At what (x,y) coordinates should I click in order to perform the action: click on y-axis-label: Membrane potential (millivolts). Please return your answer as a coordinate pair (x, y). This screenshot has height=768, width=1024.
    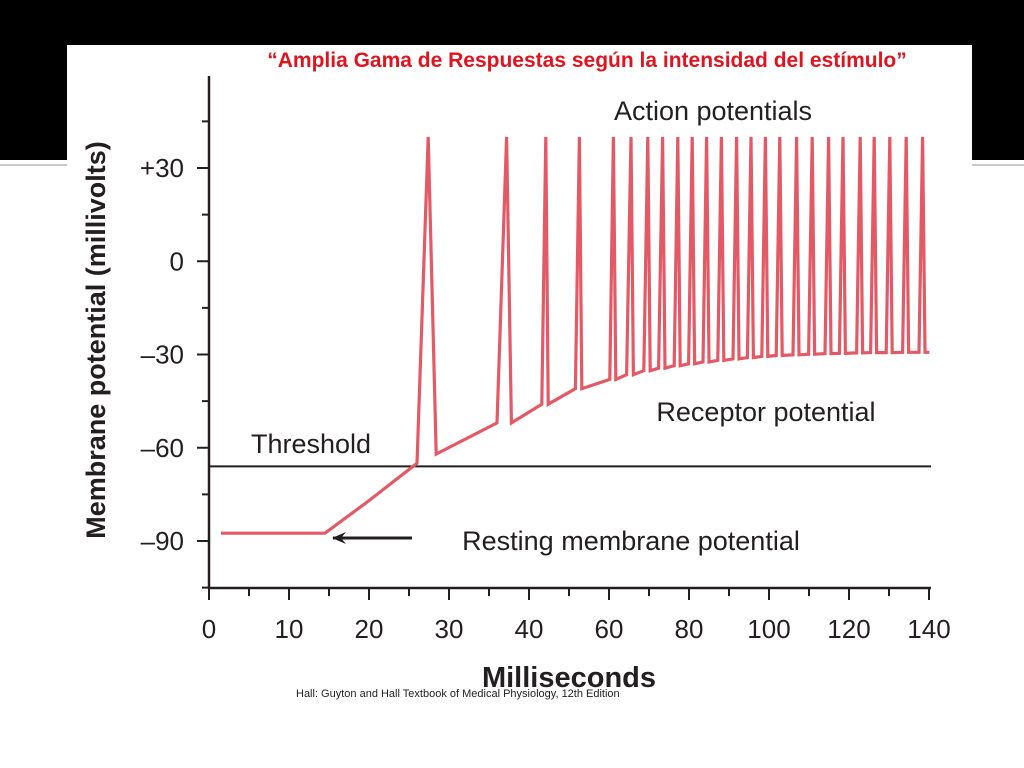
    Looking at the image, I should click on (96, 340).